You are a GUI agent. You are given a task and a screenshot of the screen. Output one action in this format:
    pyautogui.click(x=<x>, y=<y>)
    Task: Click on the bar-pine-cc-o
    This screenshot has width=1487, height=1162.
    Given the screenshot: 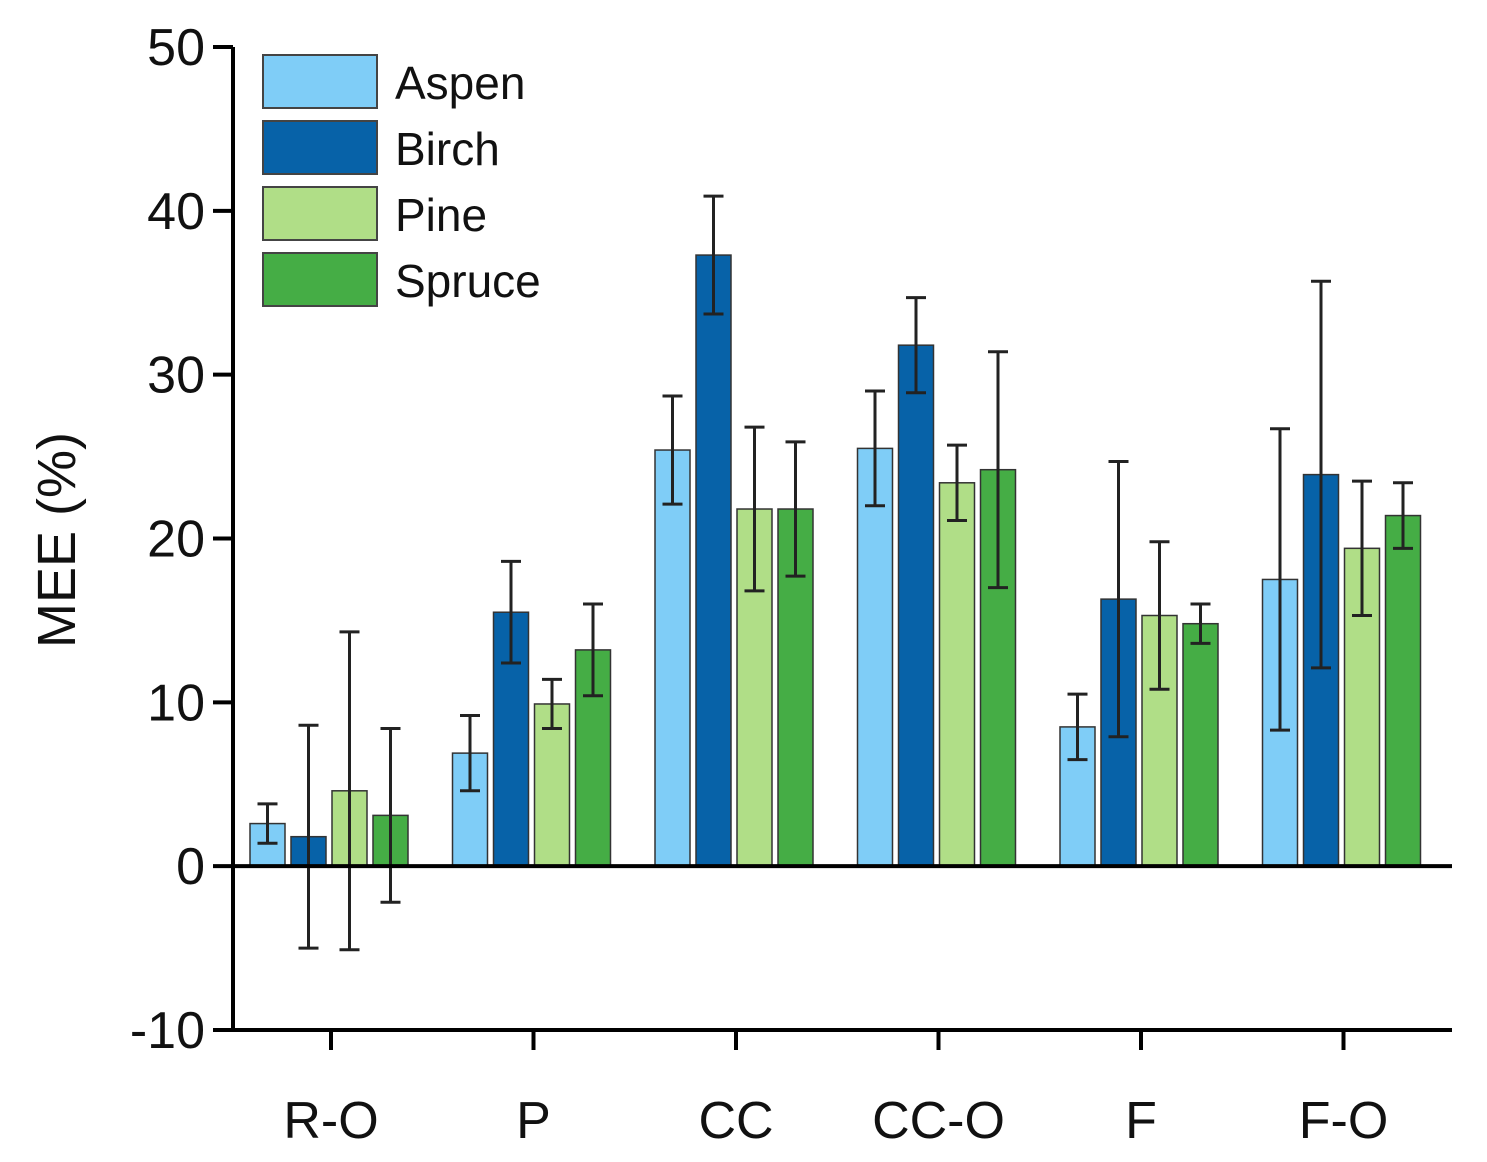 What is the action you would take?
    pyautogui.click(x=957, y=674)
    